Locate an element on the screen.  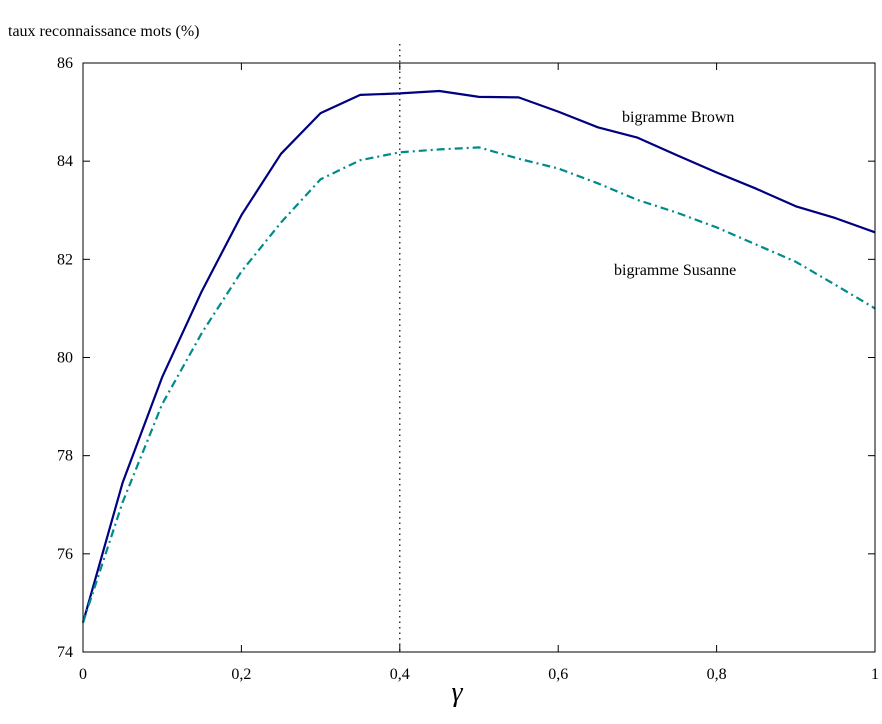
y-axis-label: taux reconnaissance mots (%) is located at coordinates (103, 31).